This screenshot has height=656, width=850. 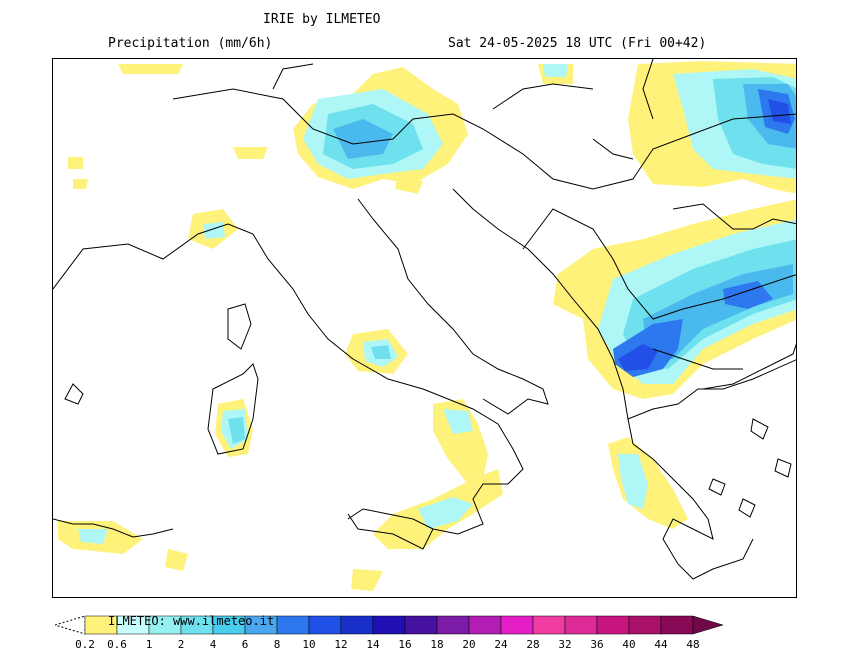 What do you see at coordinates (533, 644) in the screenshot?
I see `legend-tick-label: 28` at bounding box center [533, 644].